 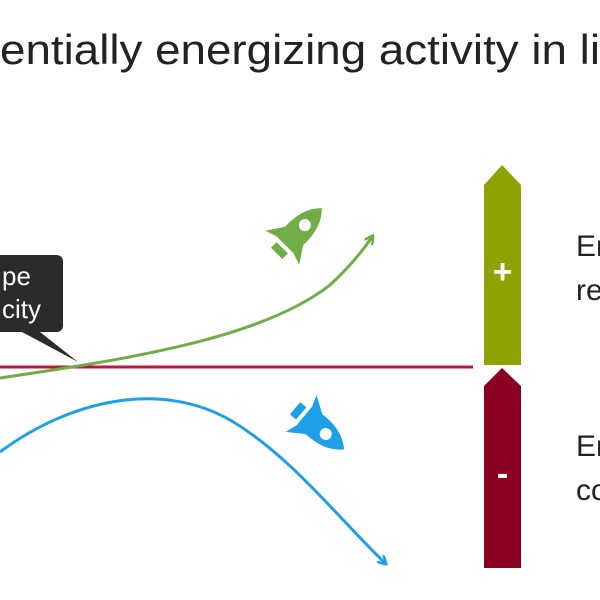 I want to click on side-label: co, so click(x=588, y=490).